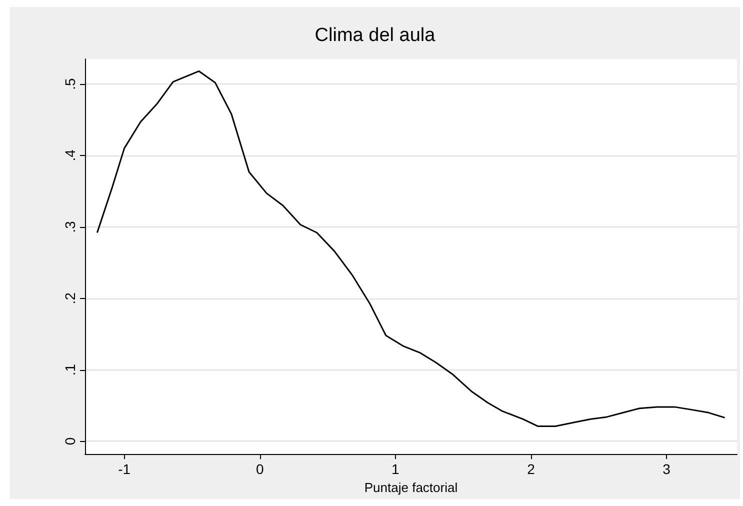 This screenshot has height=506, width=743. Describe the element at coordinates (531, 469) in the screenshot. I see `x-tick-label: 2` at that location.